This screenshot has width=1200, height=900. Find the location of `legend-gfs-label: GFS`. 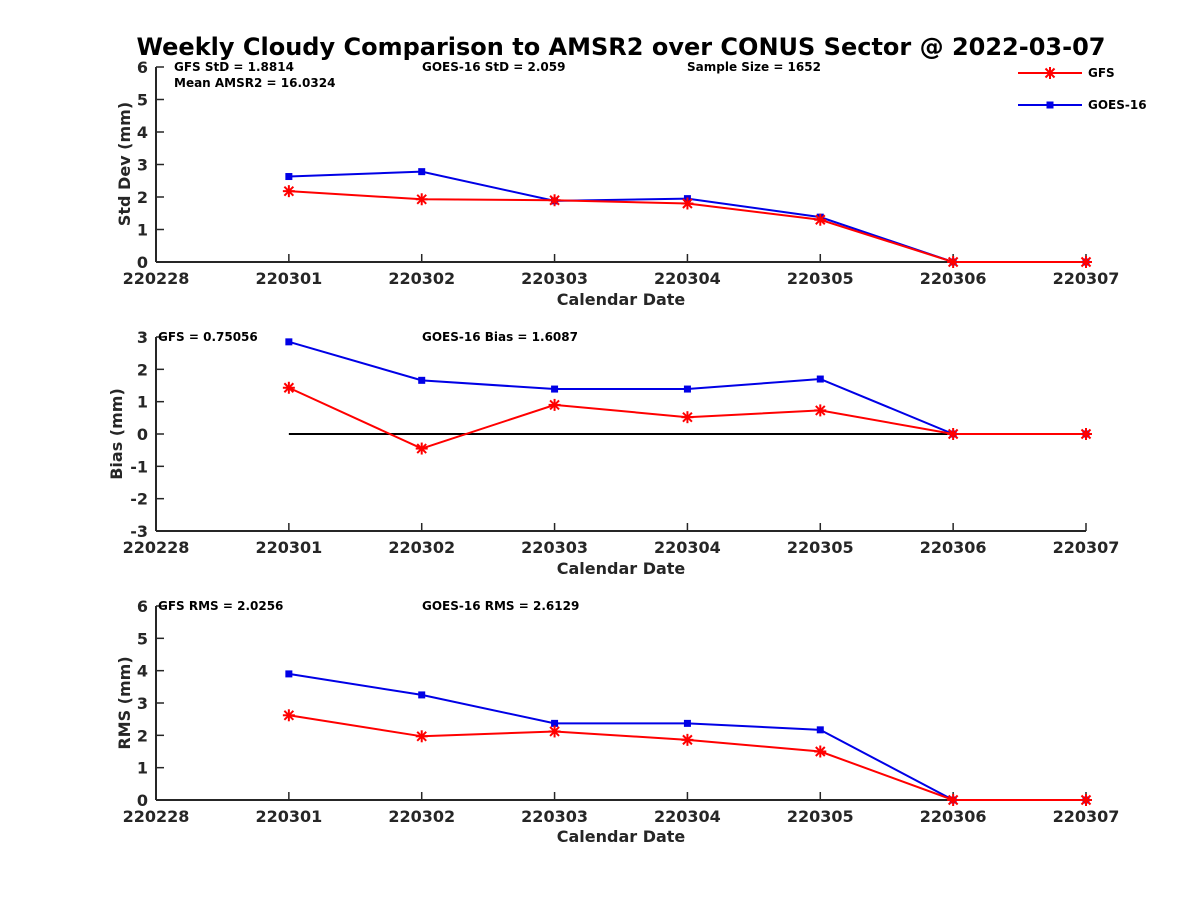

legend-gfs-label: GFS is located at coordinates (1101, 73).